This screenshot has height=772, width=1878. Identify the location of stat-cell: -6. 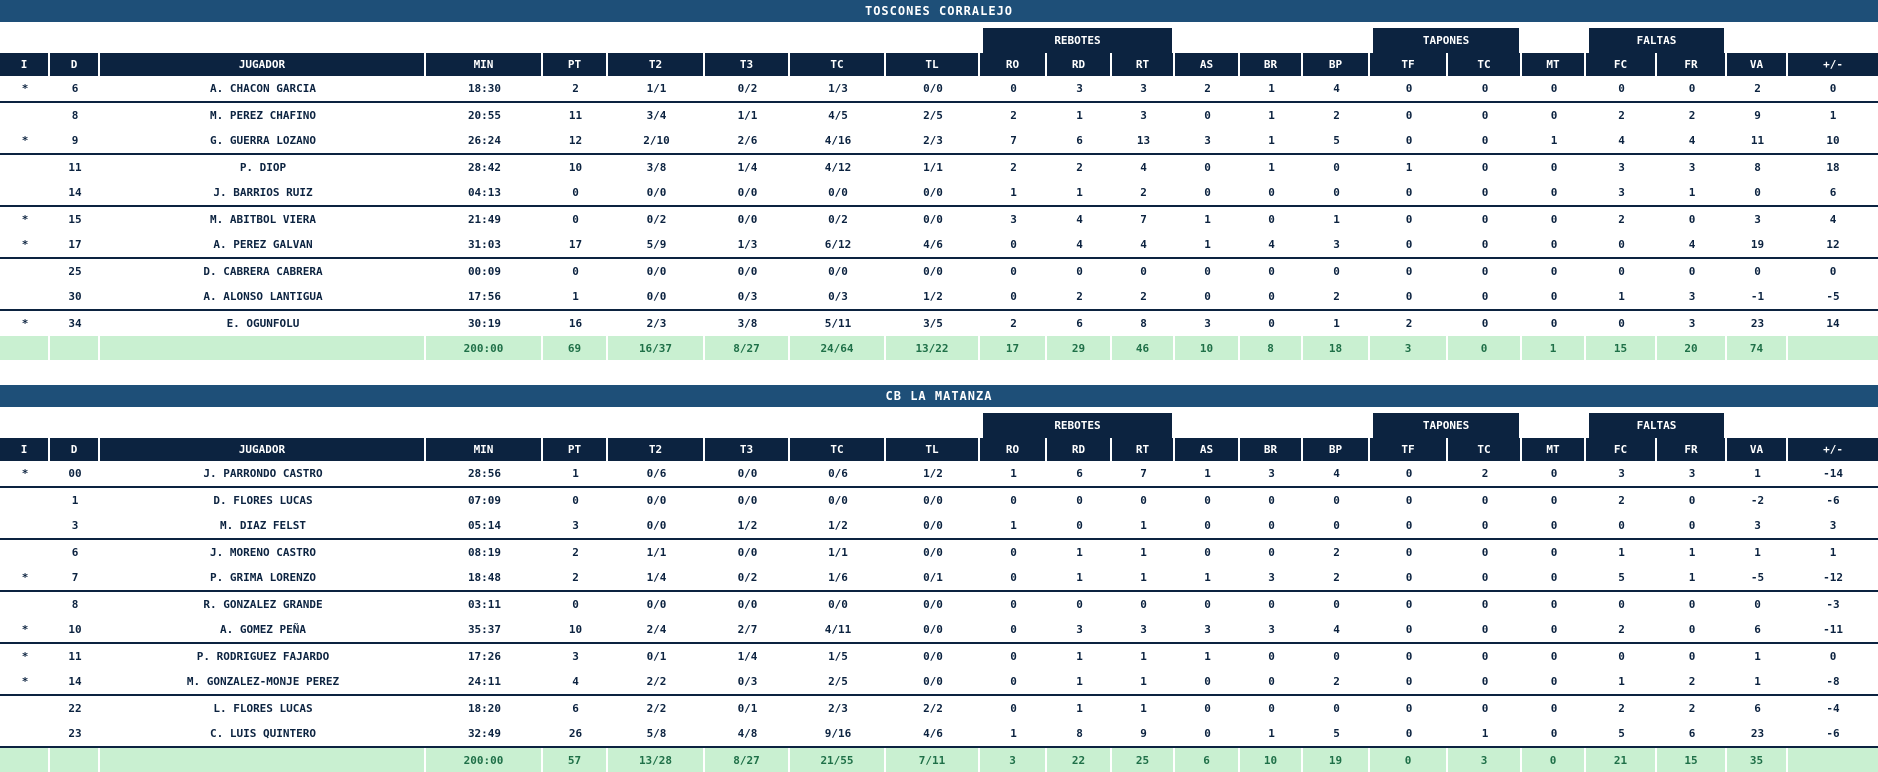
(1833, 500).